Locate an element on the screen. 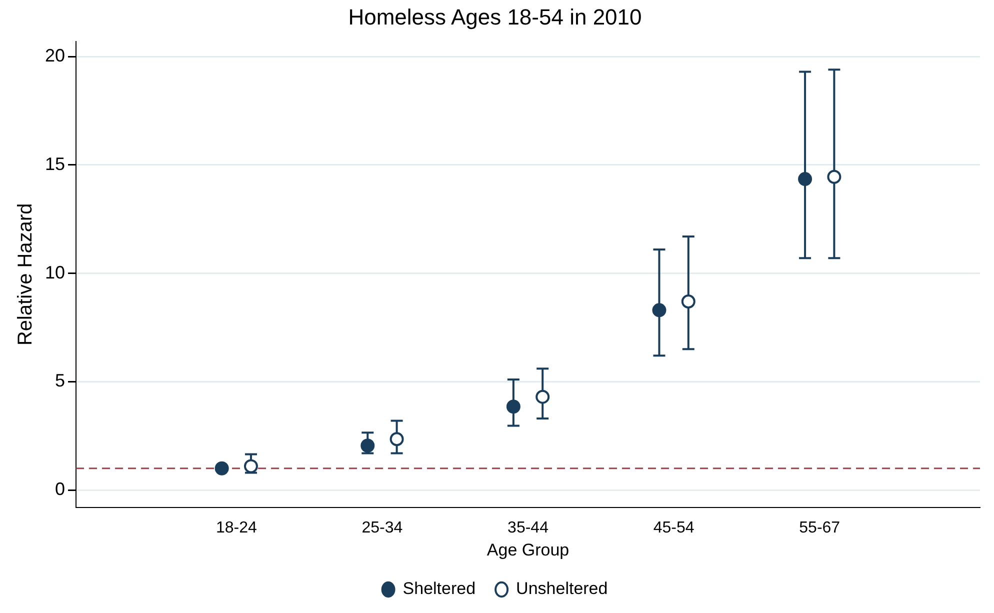 The height and width of the screenshot is (613, 994). chart-title: Homeless Ages 18-54 in 2010 is located at coordinates (495, 17).